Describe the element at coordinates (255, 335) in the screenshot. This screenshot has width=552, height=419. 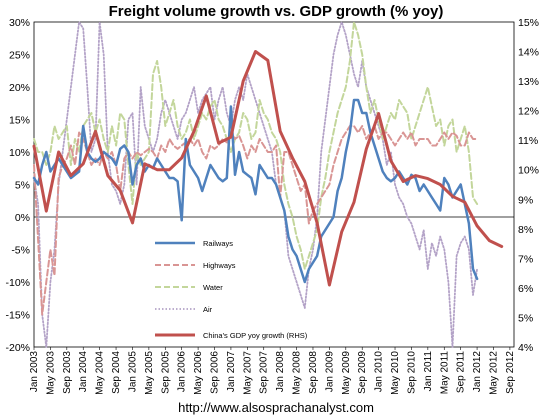
I see `legend-label: China's GDP yoy growth (RHS)` at that location.